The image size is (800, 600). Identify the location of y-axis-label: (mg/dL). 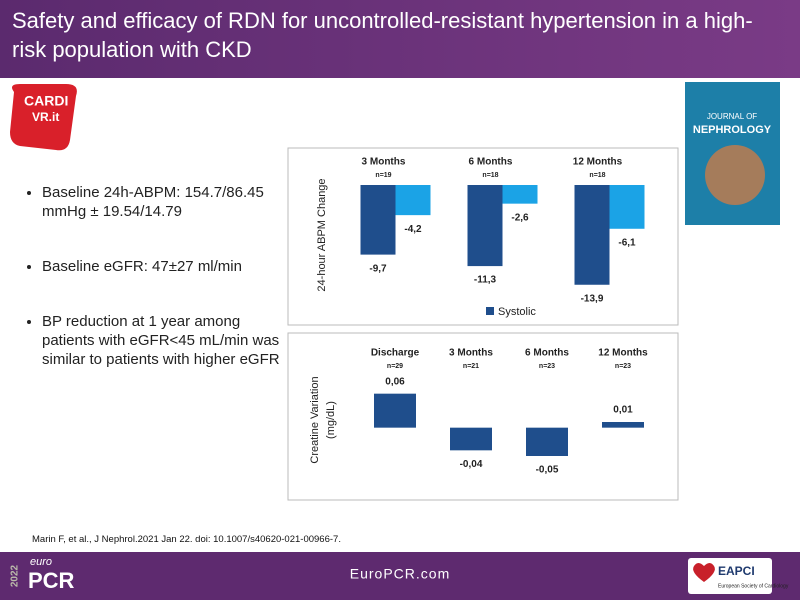
(331, 420).